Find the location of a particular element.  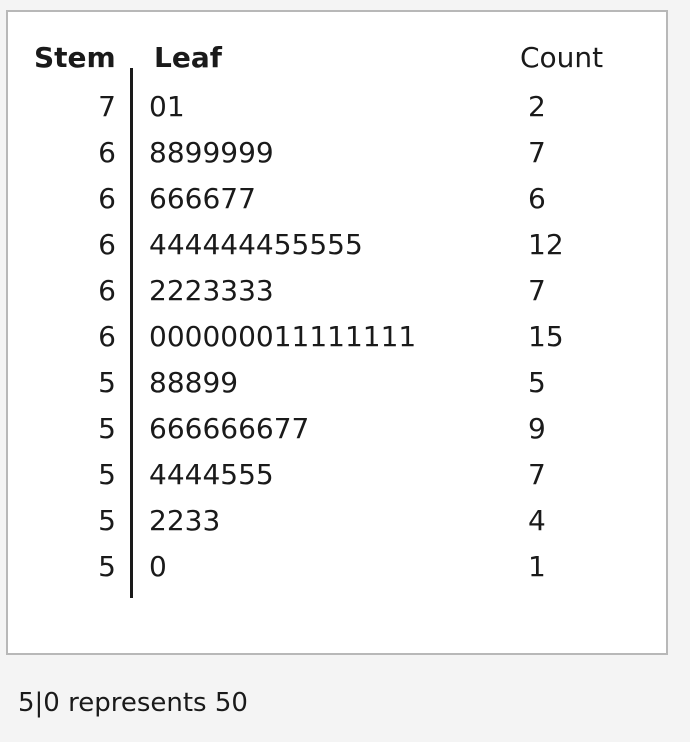

count-value: 12 is located at coordinates (546, 244).